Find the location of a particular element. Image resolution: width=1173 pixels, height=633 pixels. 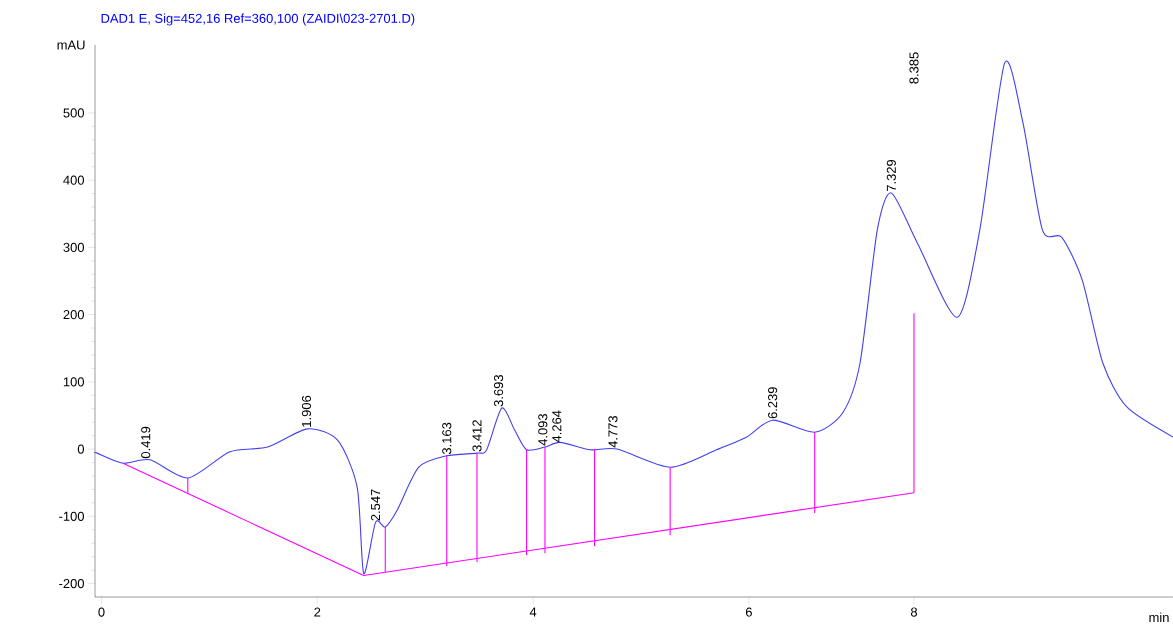

y-tick-label: 0 is located at coordinates (81, 449).